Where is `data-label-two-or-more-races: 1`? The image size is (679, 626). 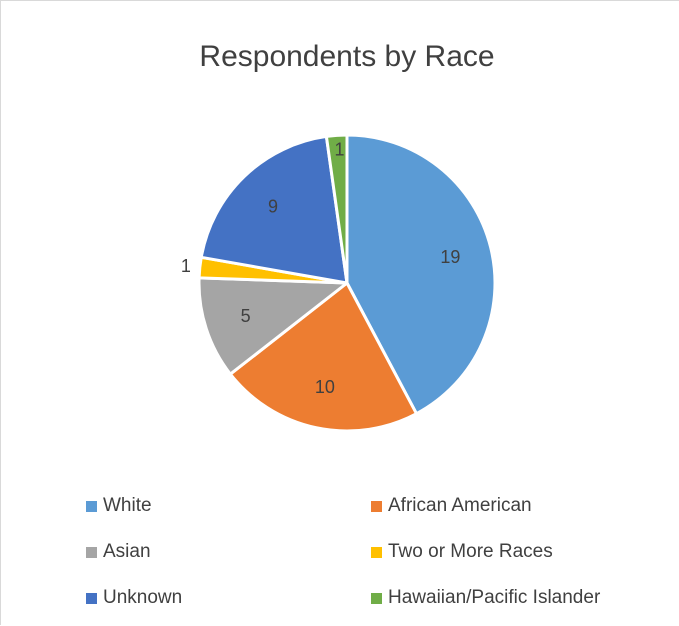
data-label-two-or-more-races: 1 is located at coordinates (186, 266).